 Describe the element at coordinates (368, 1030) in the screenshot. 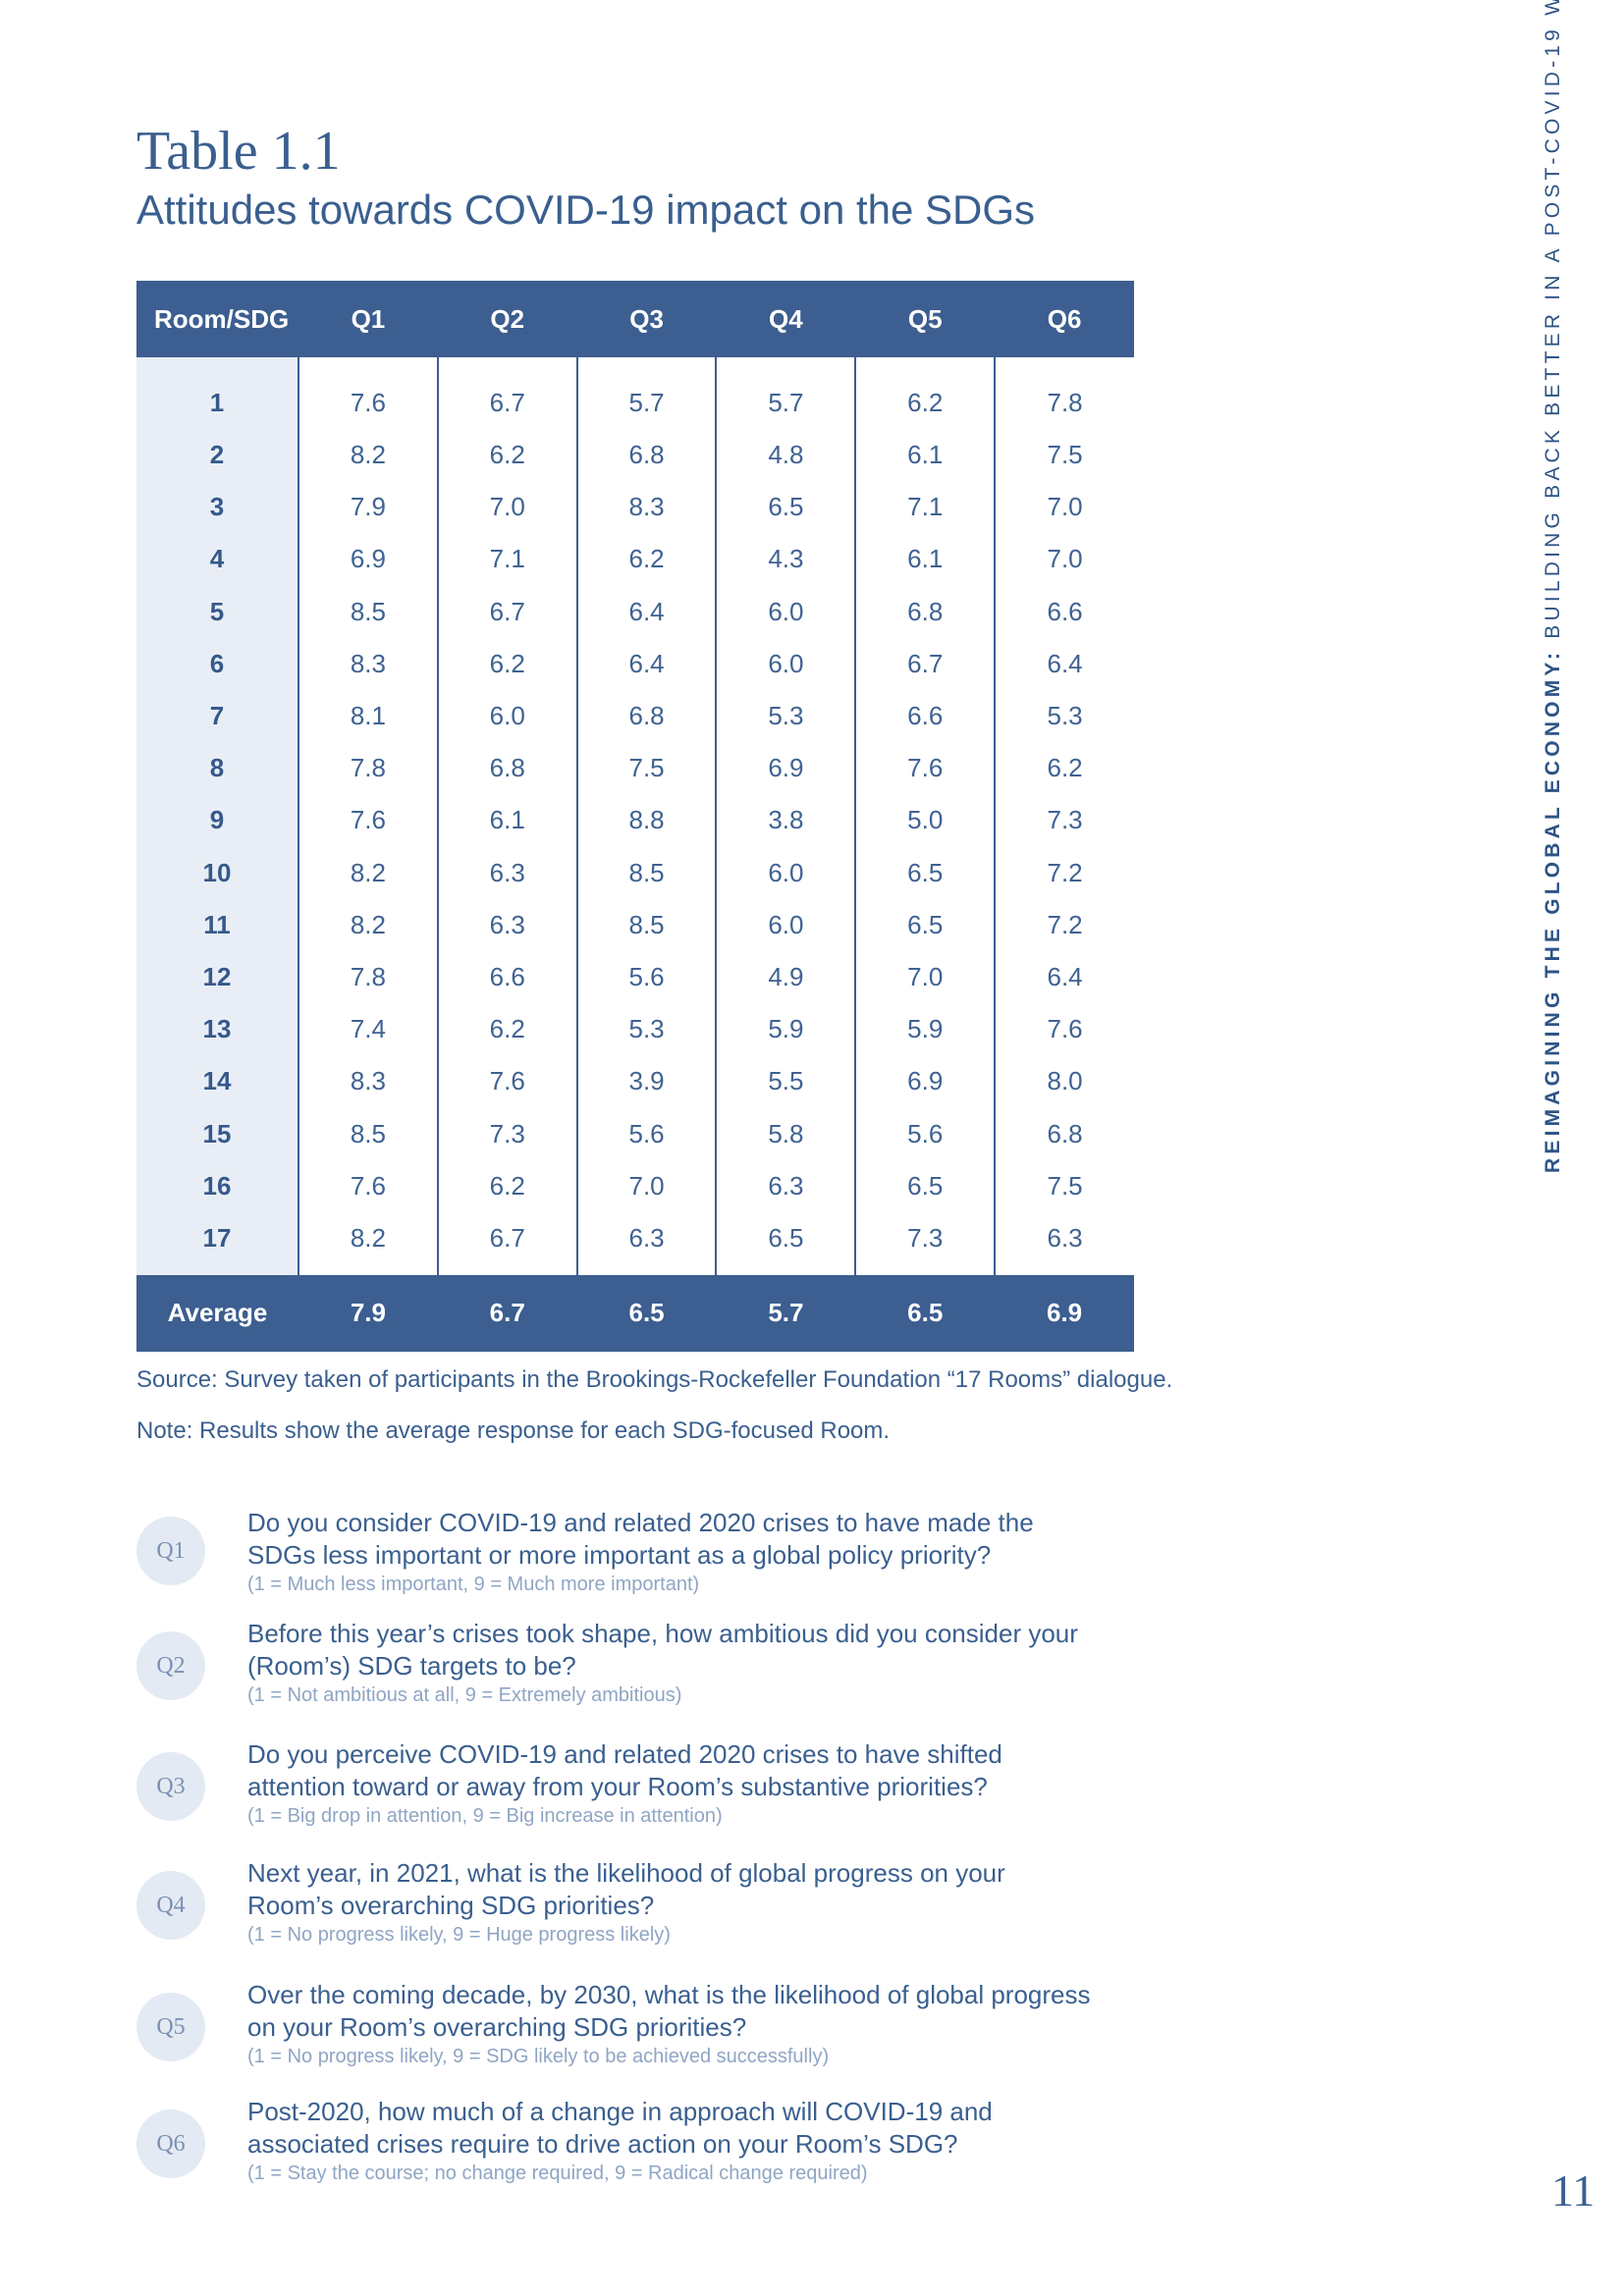

I see `score-cell-q1: 7.4` at that location.